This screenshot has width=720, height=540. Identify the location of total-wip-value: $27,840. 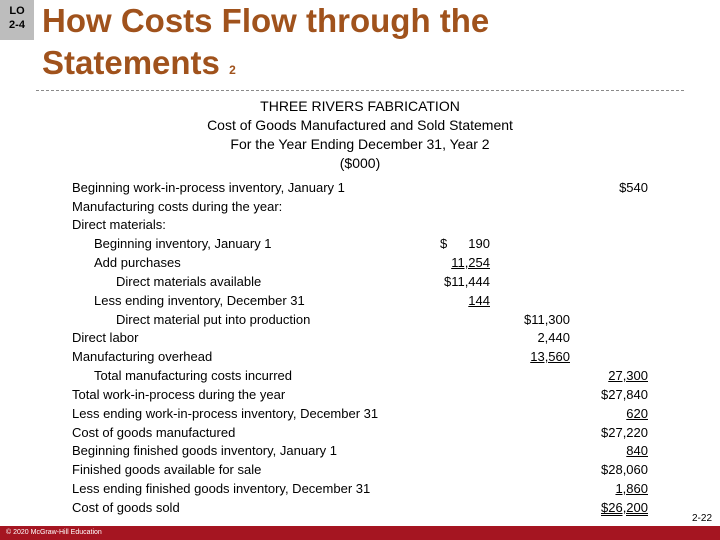
(624, 394).